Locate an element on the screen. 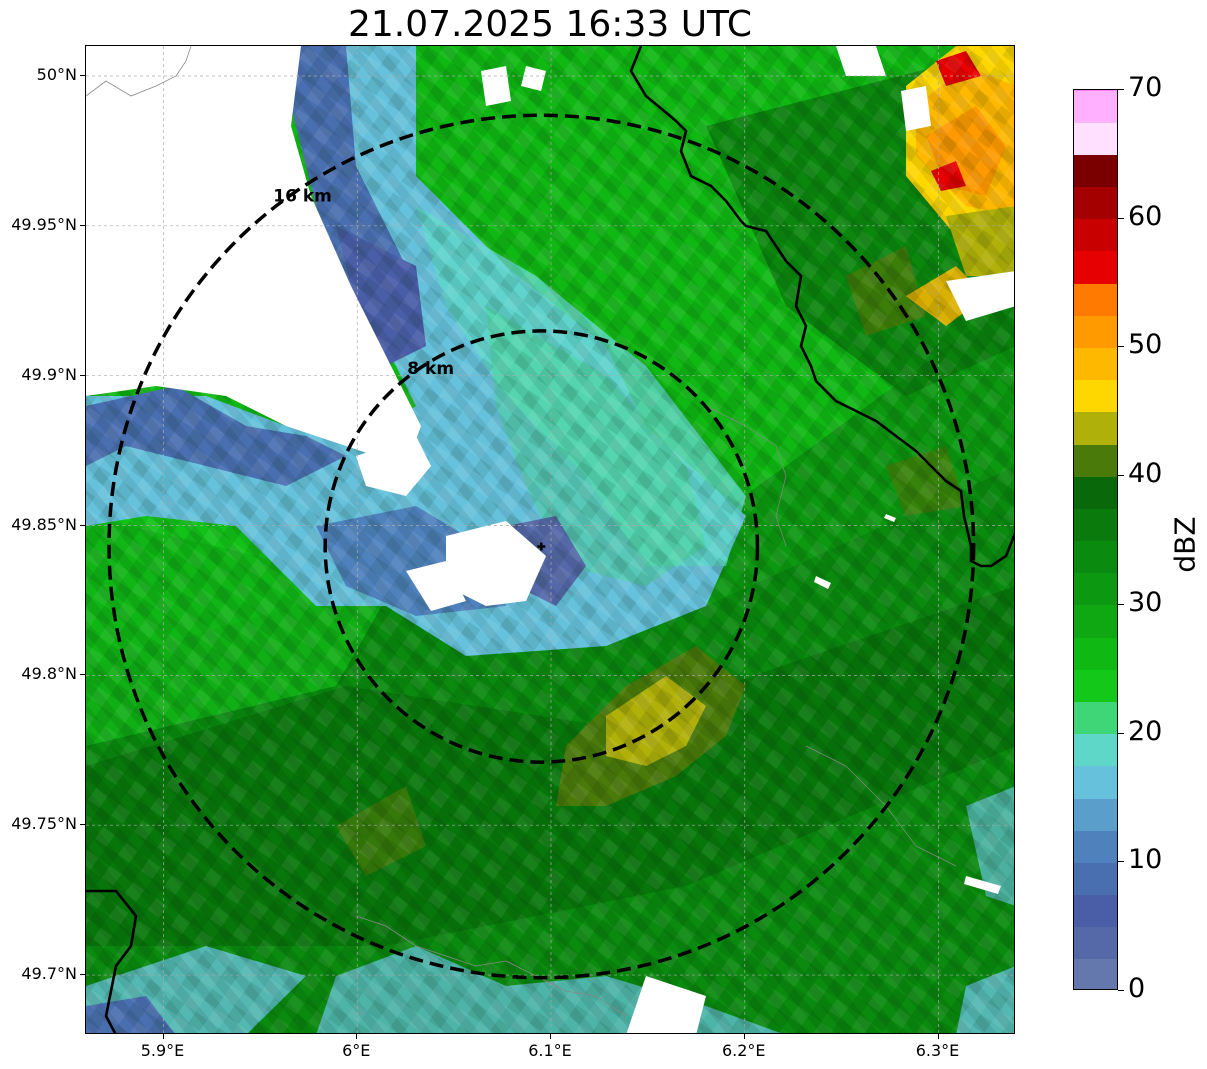 This screenshot has height=1069, width=1207. range-ring-8km is located at coordinates (541, 546).